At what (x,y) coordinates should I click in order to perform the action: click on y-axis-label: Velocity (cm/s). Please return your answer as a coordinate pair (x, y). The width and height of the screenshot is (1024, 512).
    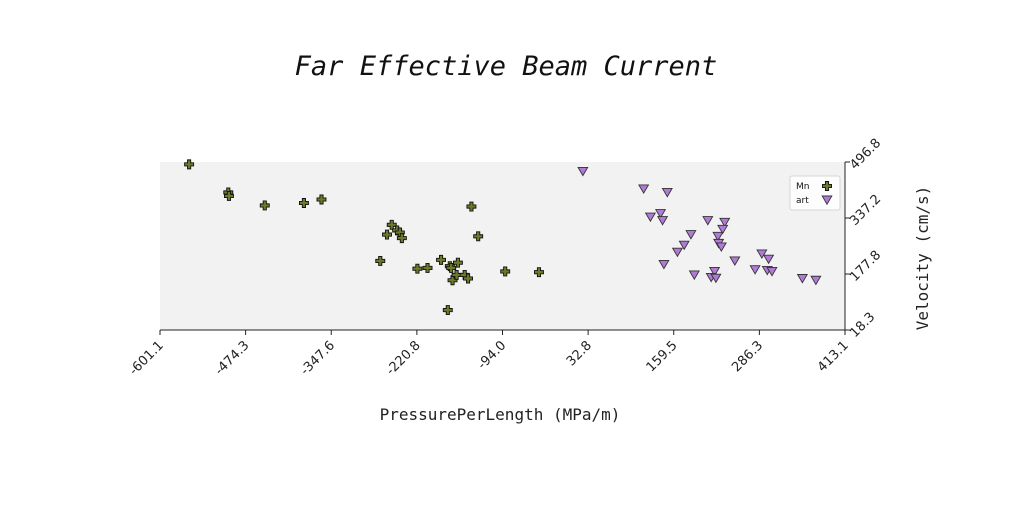
    Looking at the image, I should click on (922, 258).